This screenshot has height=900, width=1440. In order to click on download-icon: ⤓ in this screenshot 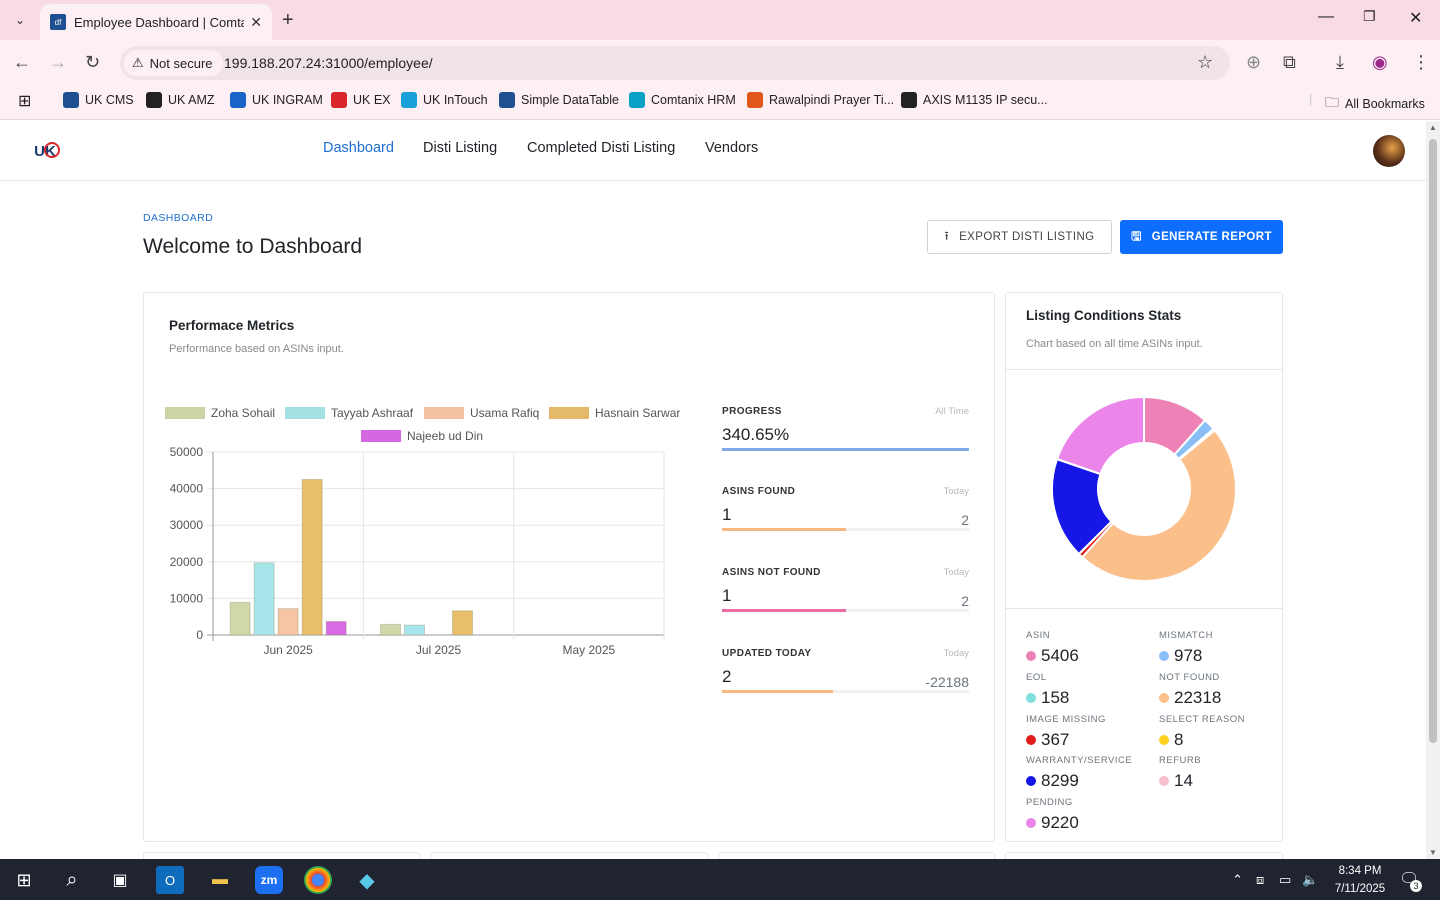, I will do `click(1340, 62)`.